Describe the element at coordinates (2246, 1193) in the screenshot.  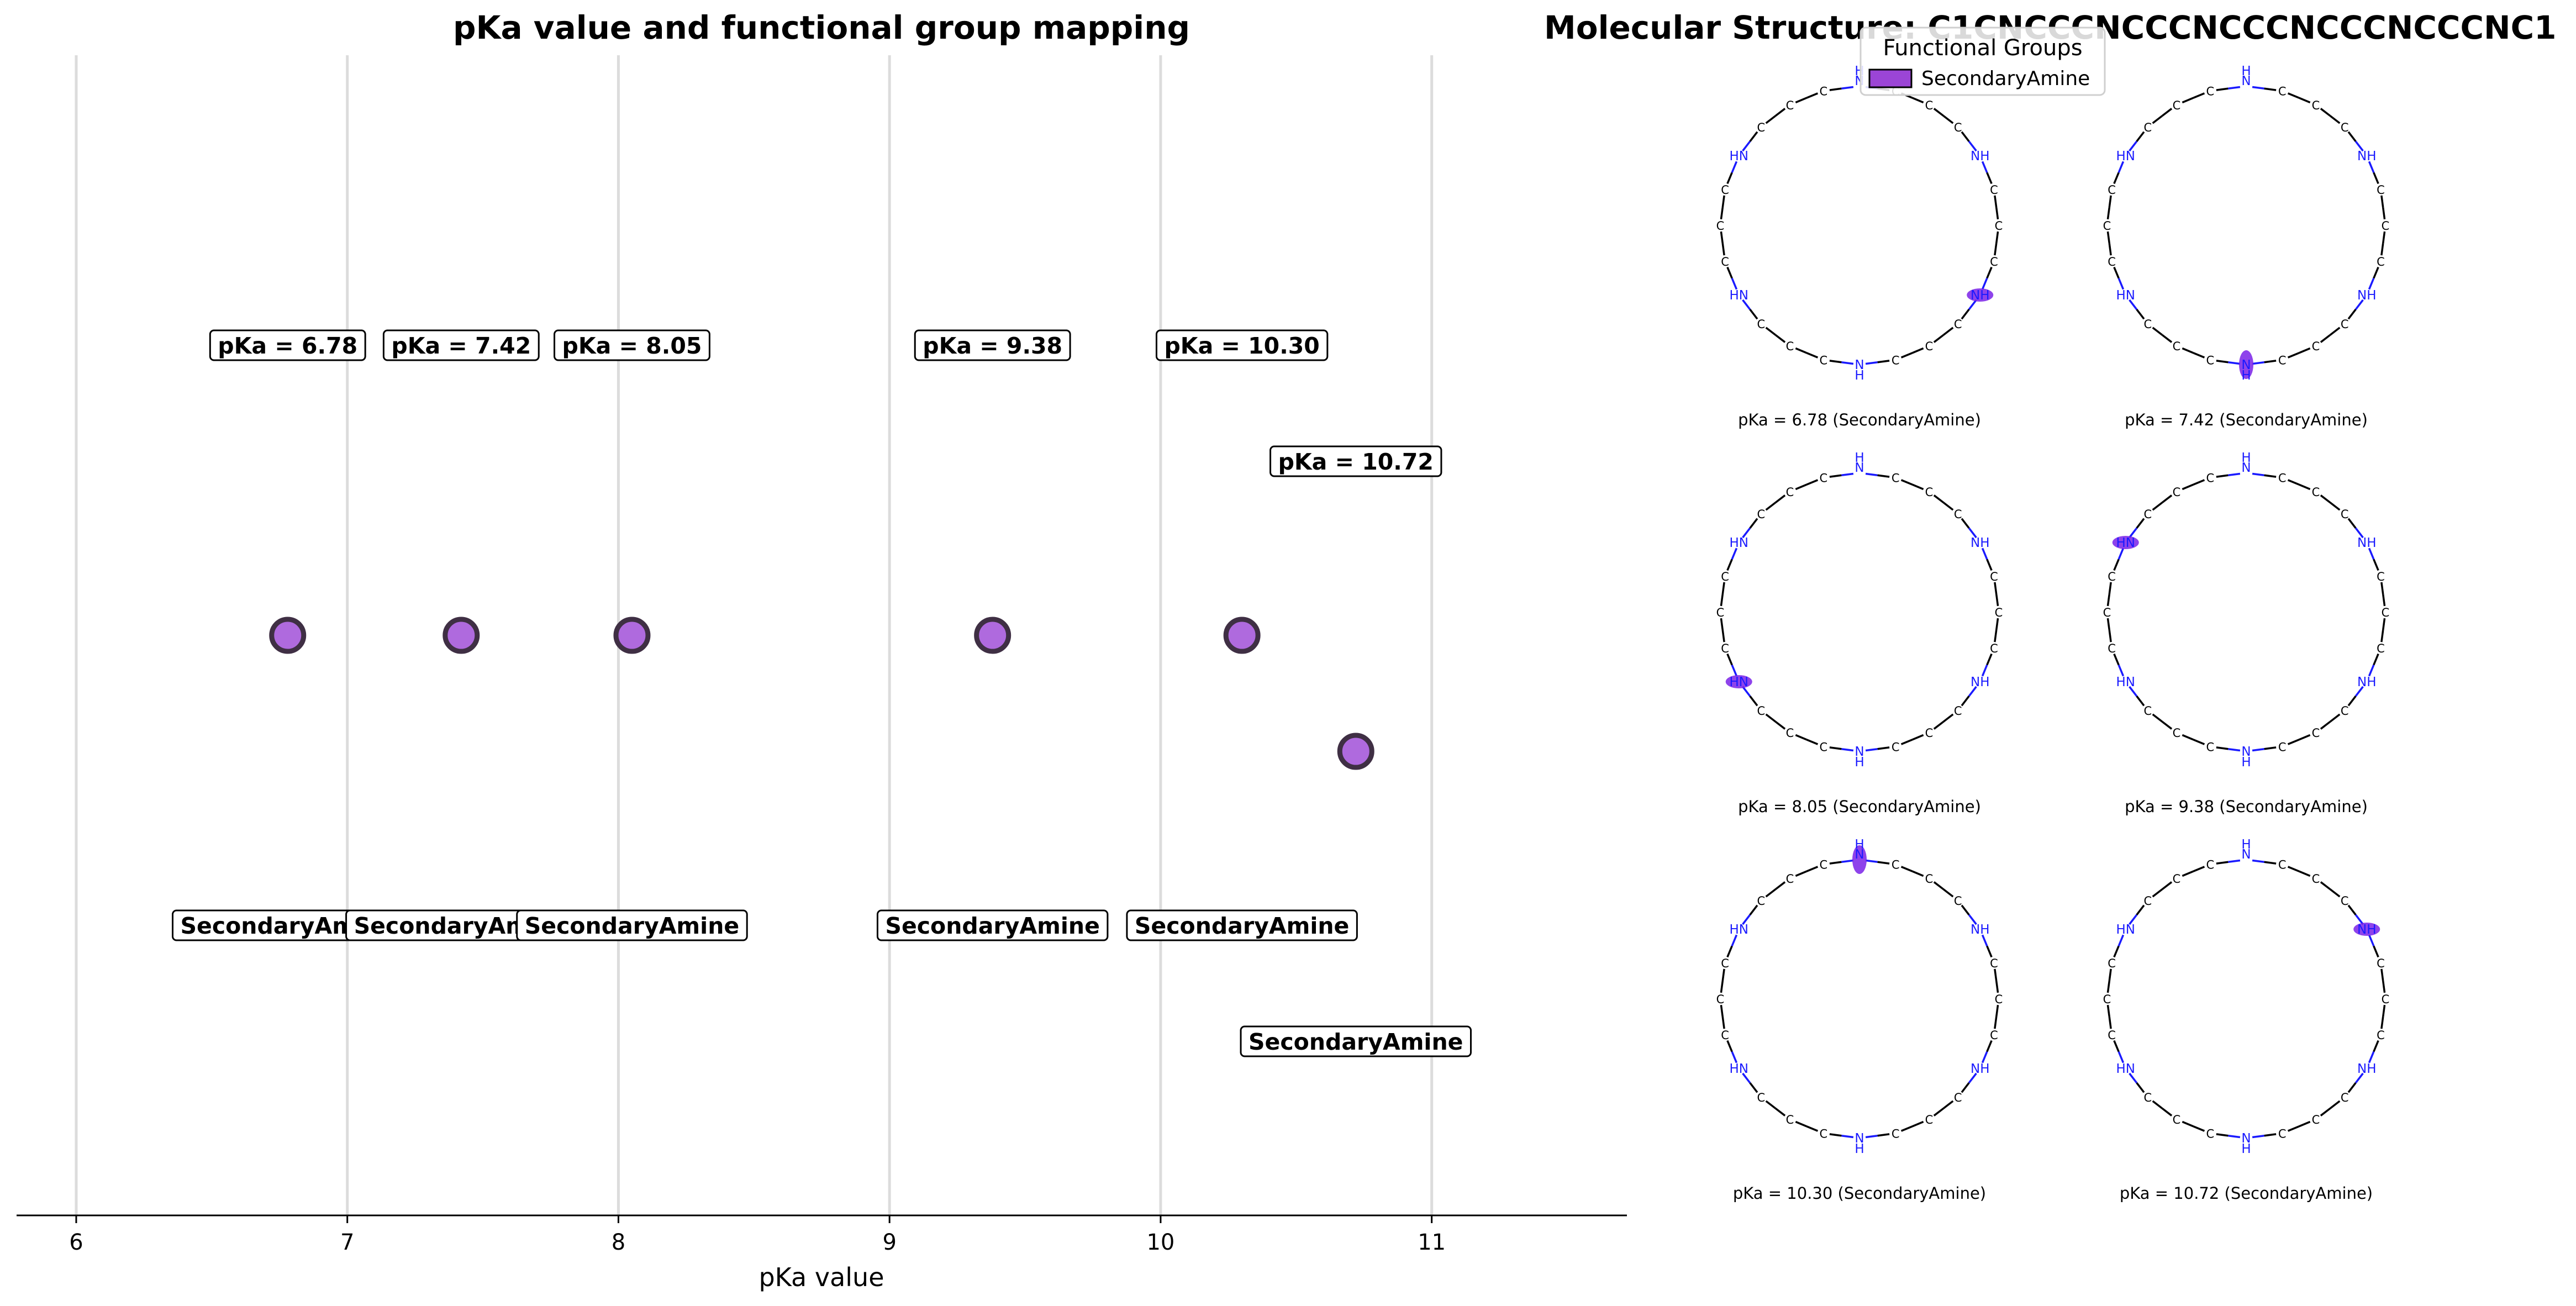
I see `molecule-caption: pKa = 10.72 (SecondaryAmine)` at that location.